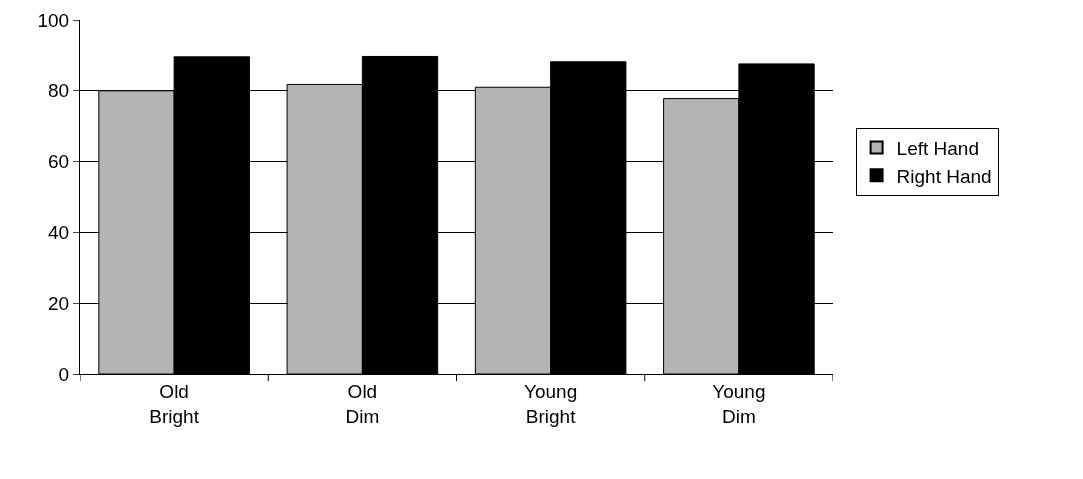  Describe the element at coordinates (362, 403) in the screenshot. I see `x-tick-label: Old Dim` at that location.